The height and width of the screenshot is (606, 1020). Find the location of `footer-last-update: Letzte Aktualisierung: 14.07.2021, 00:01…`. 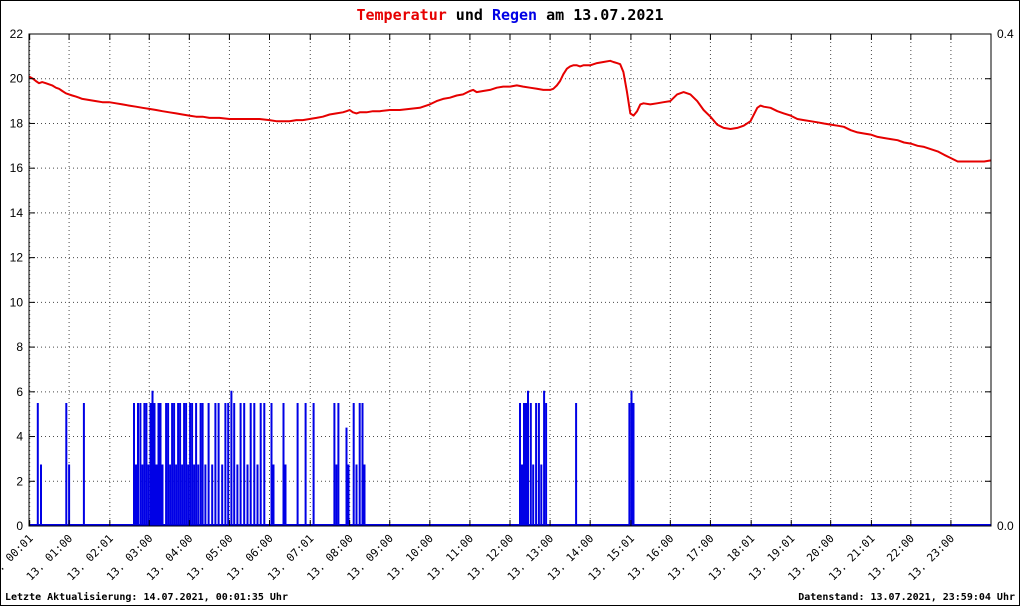

footer-last-update: Letzte Aktualisierung: 14.07.2021, 00:01… is located at coordinates (146, 597).